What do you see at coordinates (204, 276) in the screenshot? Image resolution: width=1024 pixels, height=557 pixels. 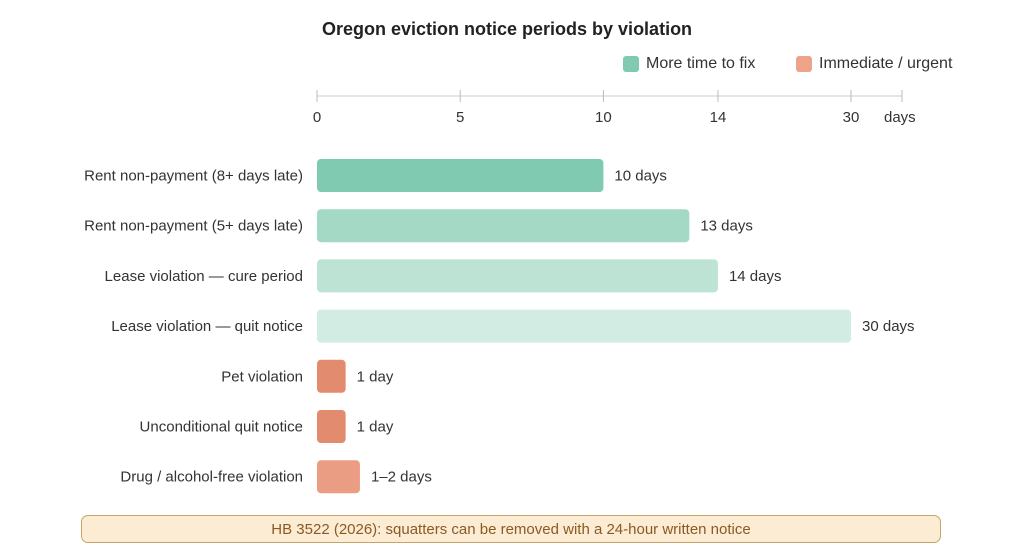 I see `category-label-lease-violation-cure-period: Lease violation — cure period` at bounding box center [204, 276].